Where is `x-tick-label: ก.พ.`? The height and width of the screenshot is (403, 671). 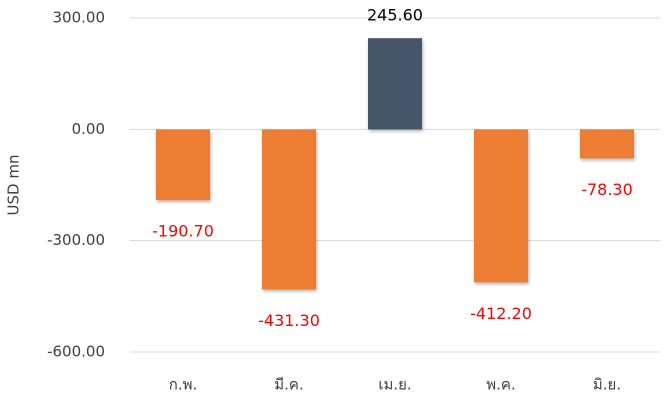 x-tick-label: ก.พ. is located at coordinates (183, 385).